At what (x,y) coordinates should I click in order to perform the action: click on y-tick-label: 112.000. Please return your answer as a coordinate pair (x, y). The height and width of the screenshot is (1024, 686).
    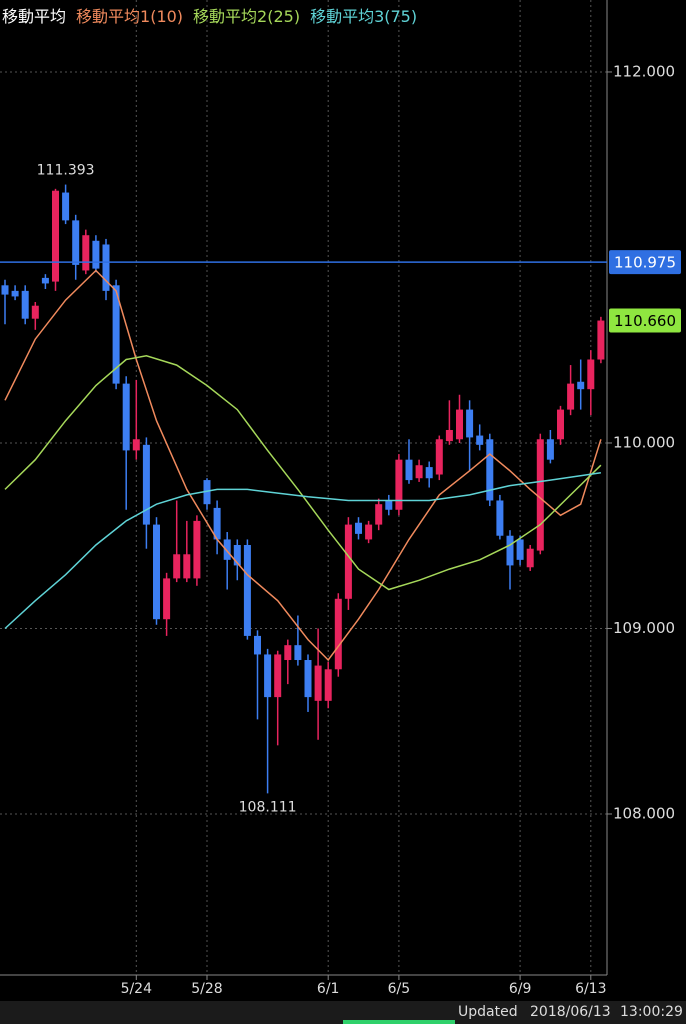
    Looking at the image, I should click on (644, 71).